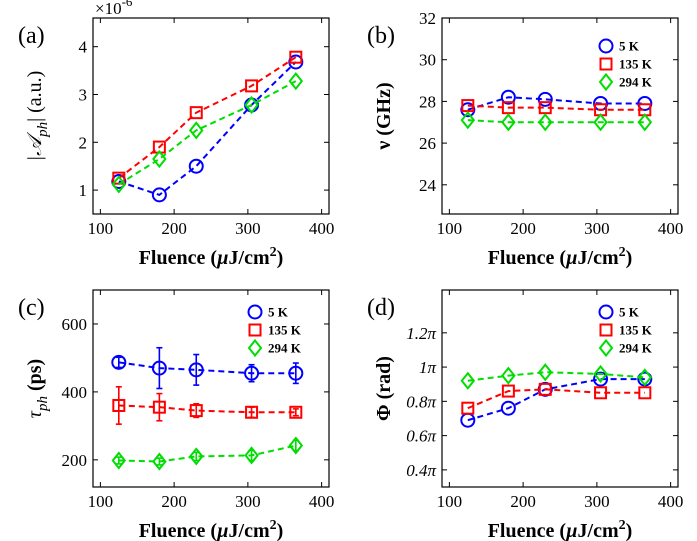 The height and width of the screenshot is (541, 697). I want to click on y-tick-label: 32, so click(427, 18).